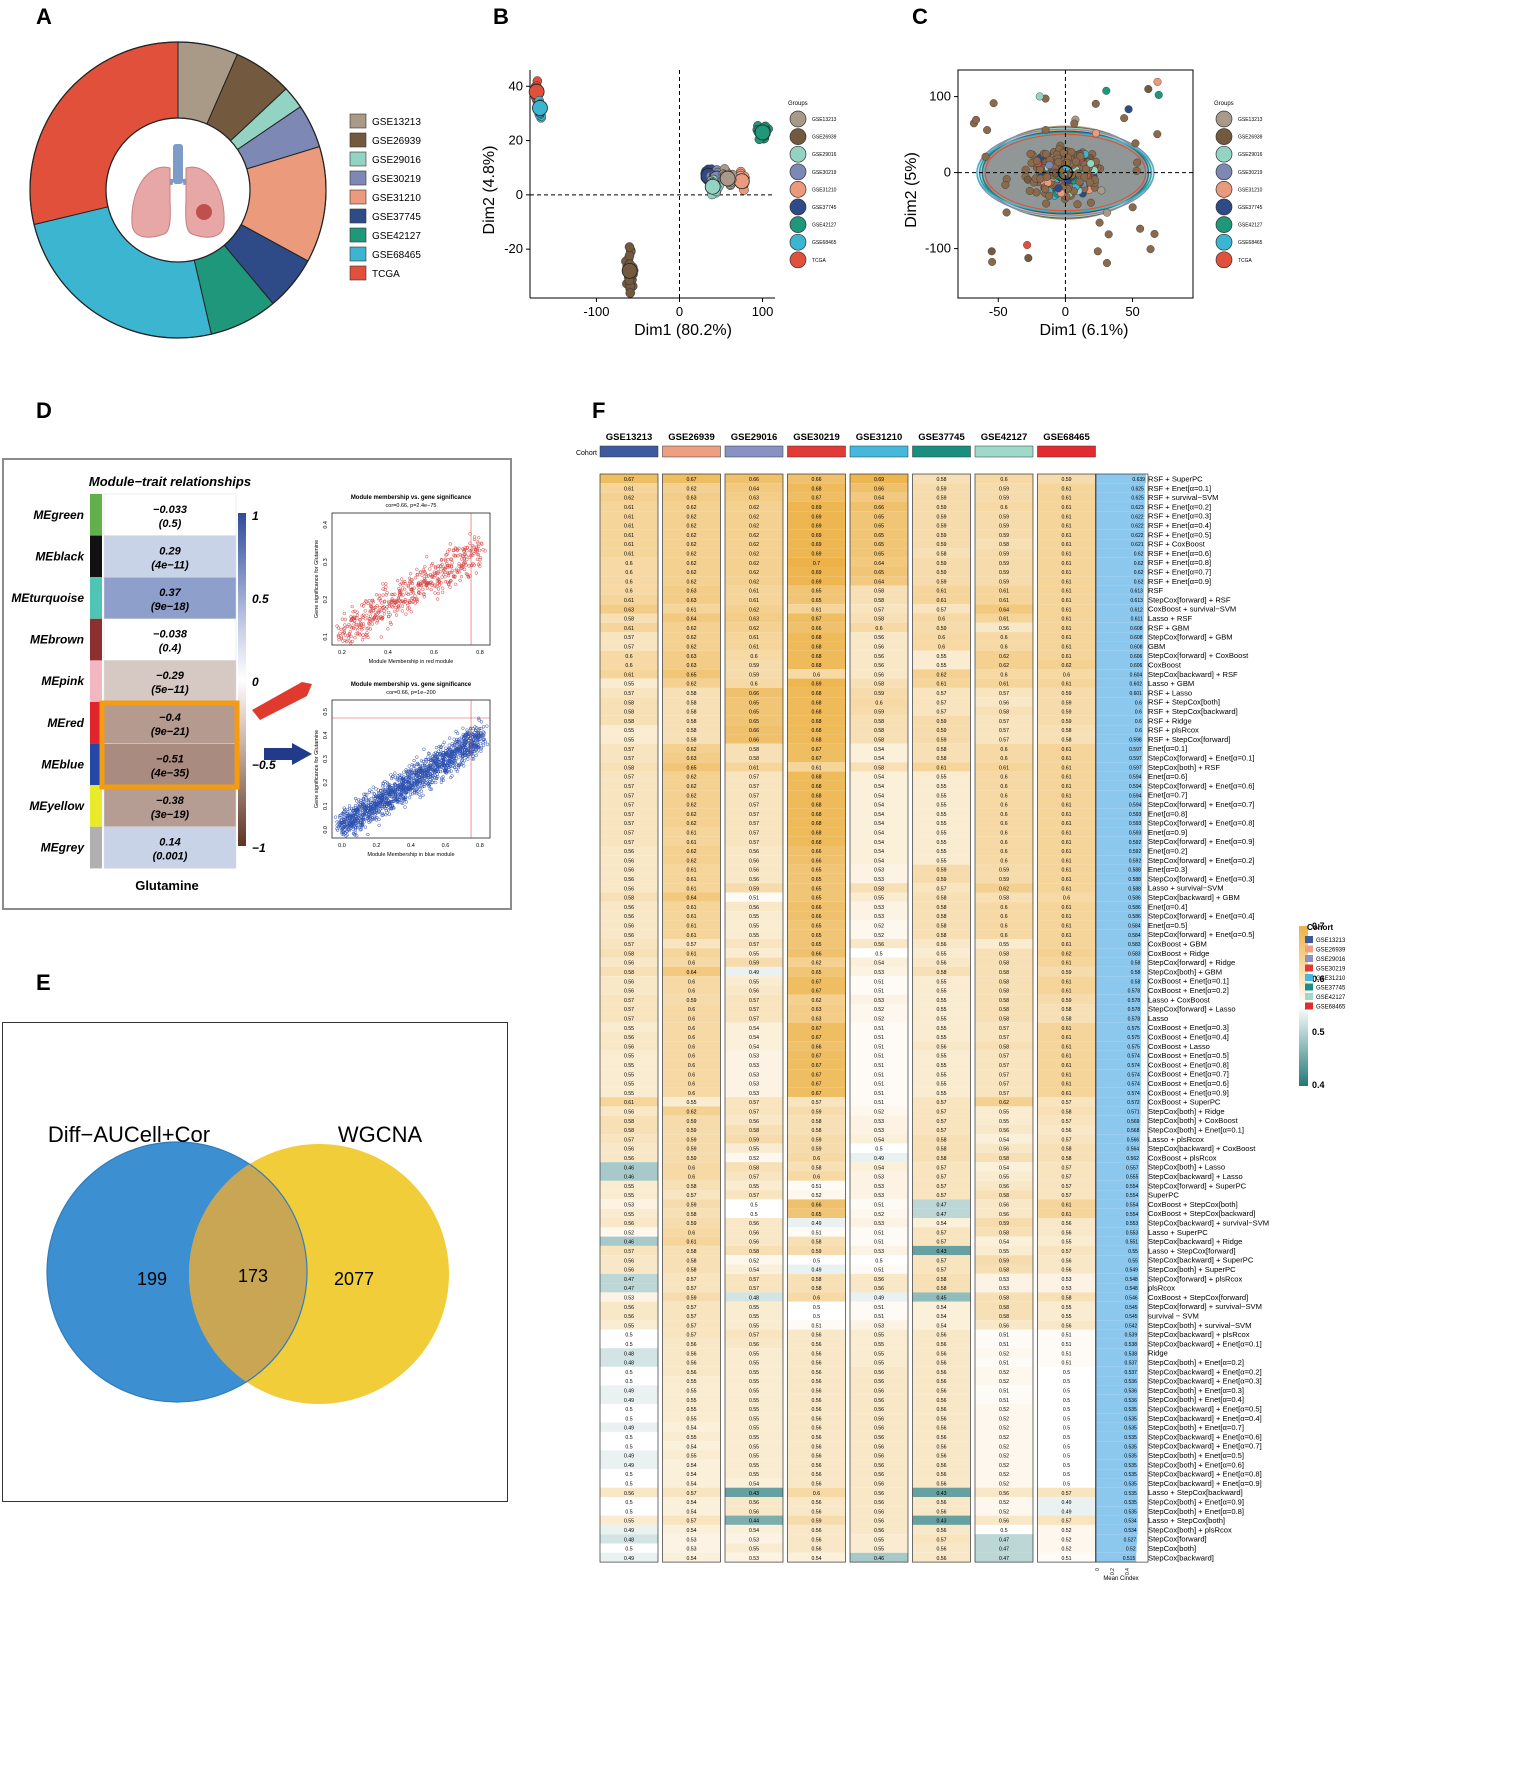  What do you see at coordinates (1205, 1306) in the screenshot?
I see `model-label: StepCox[forward] + survival−SVM` at bounding box center [1205, 1306].